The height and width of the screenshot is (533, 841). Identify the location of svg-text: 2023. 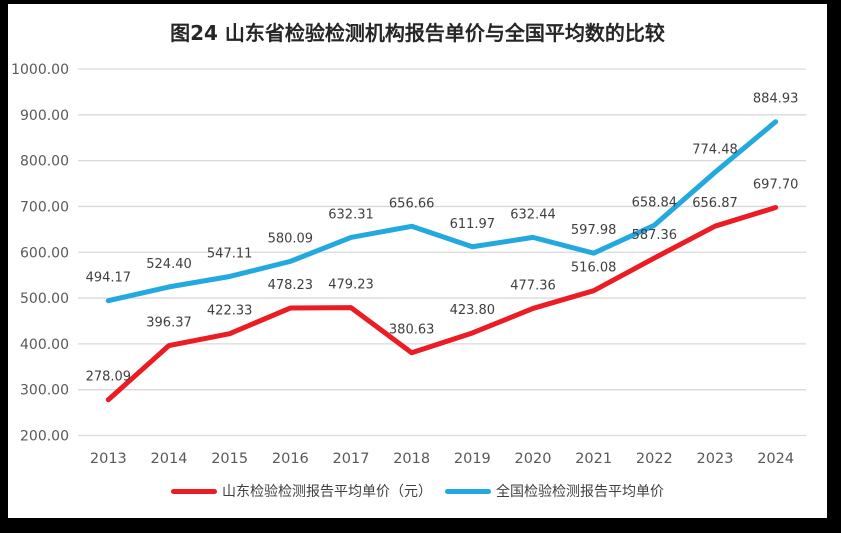
(715, 459).